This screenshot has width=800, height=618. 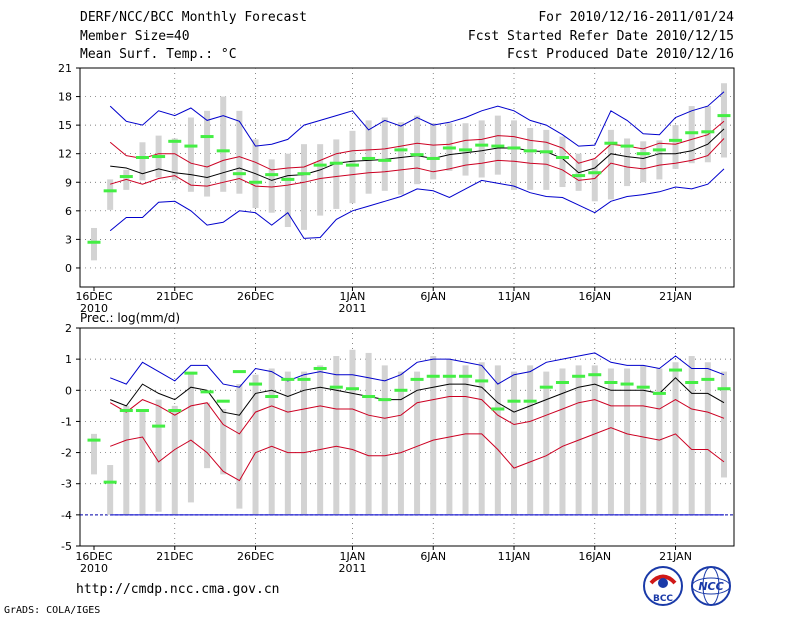 What do you see at coordinates (93, 556) in the screenshot?
I see `x-tick-label: 16DEC` at bounding box center [93, 556].